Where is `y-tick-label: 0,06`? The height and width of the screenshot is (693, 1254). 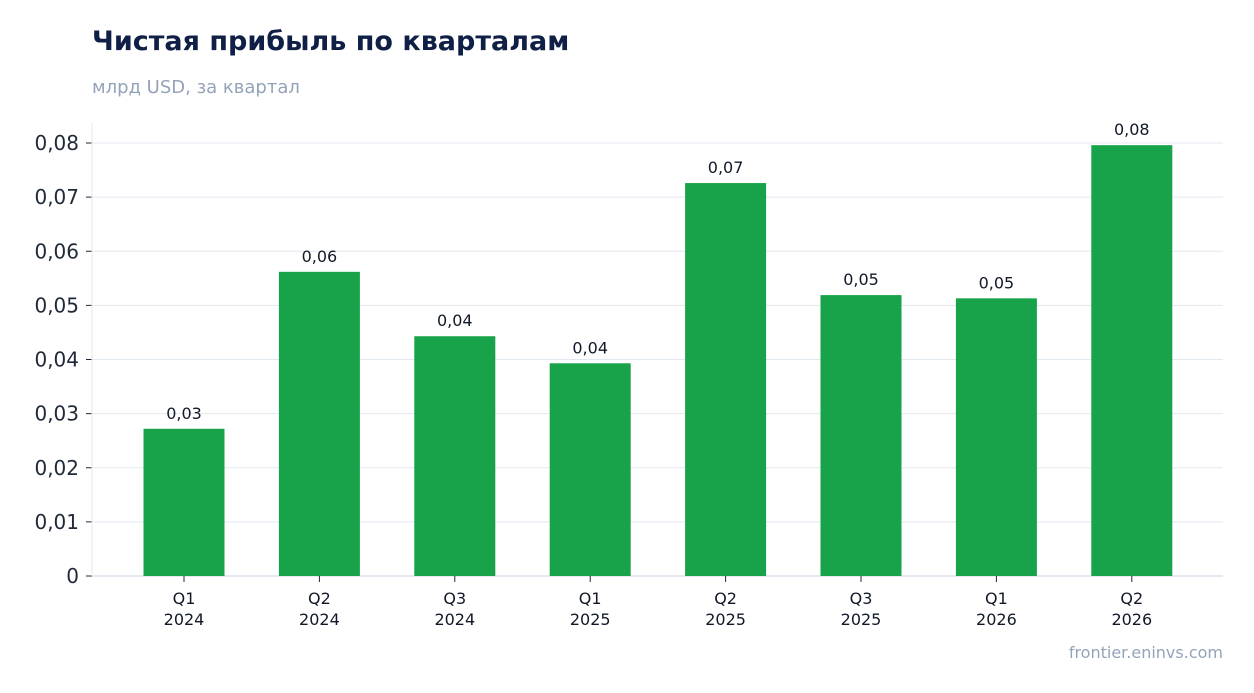
y-tick-label: 0,06 is located at coordinates (56, 251).